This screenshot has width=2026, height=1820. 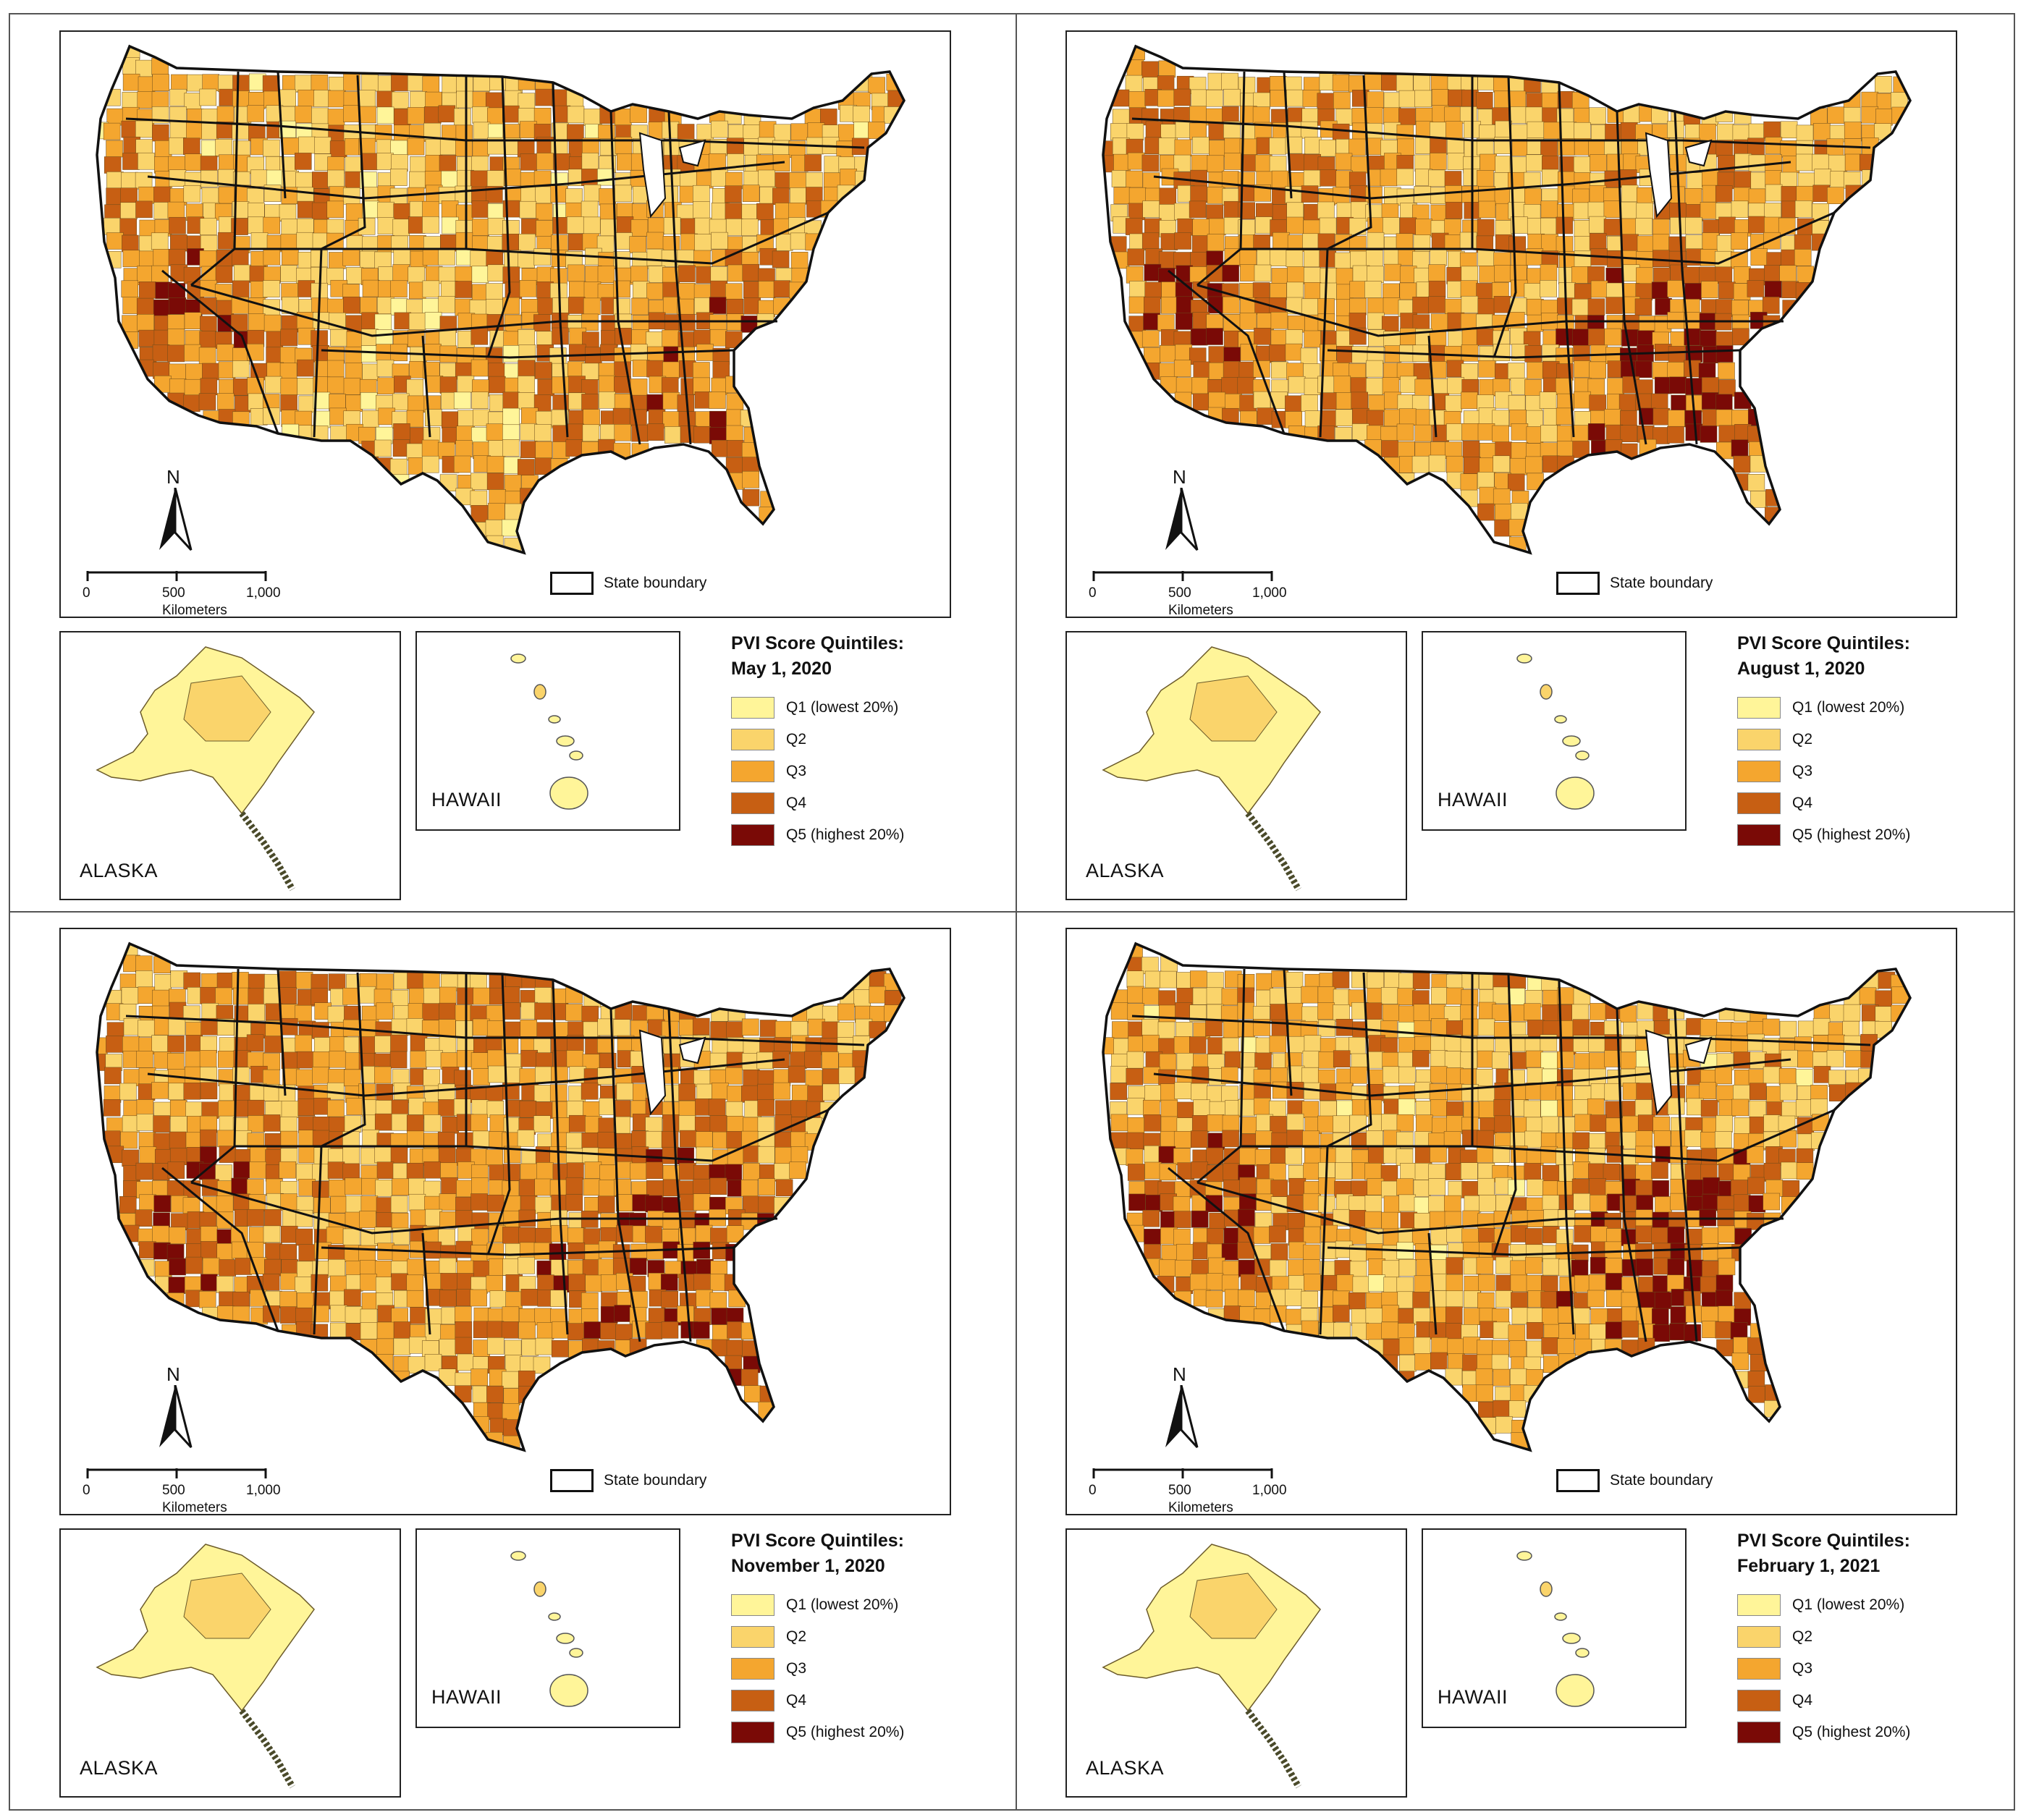 I want to click on legend-swatch-q3, so click(x=1759, y=771).